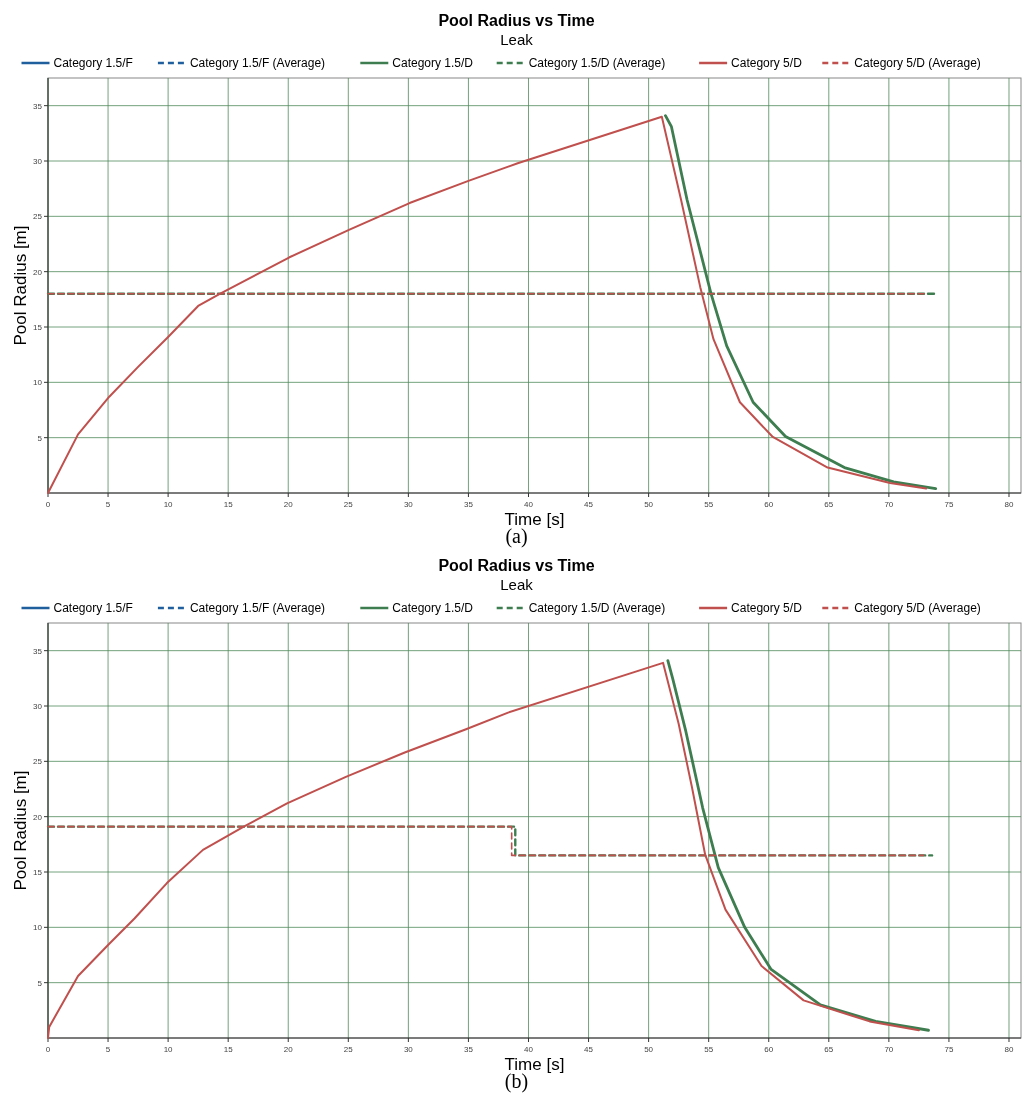 The width and height of the screenshot is (1033, 1108). What do you see at coordinates (801, 302) in the screenshot?
I see `line-series` at bounding box center [801, 302].